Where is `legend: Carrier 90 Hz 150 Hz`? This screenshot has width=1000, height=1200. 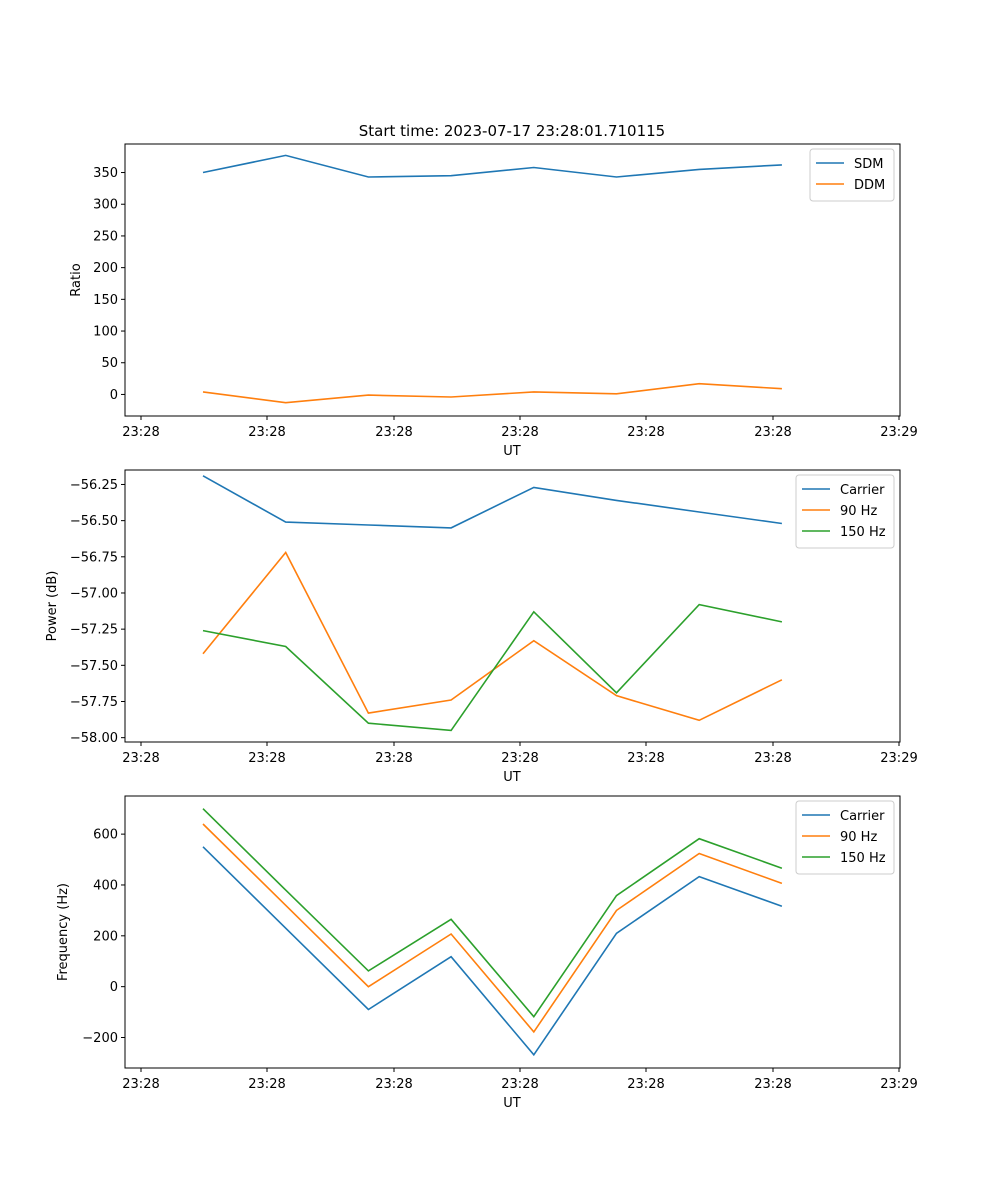
legend: Carrier 90 Hz 150 Hz is located at coordinates (845, 837).